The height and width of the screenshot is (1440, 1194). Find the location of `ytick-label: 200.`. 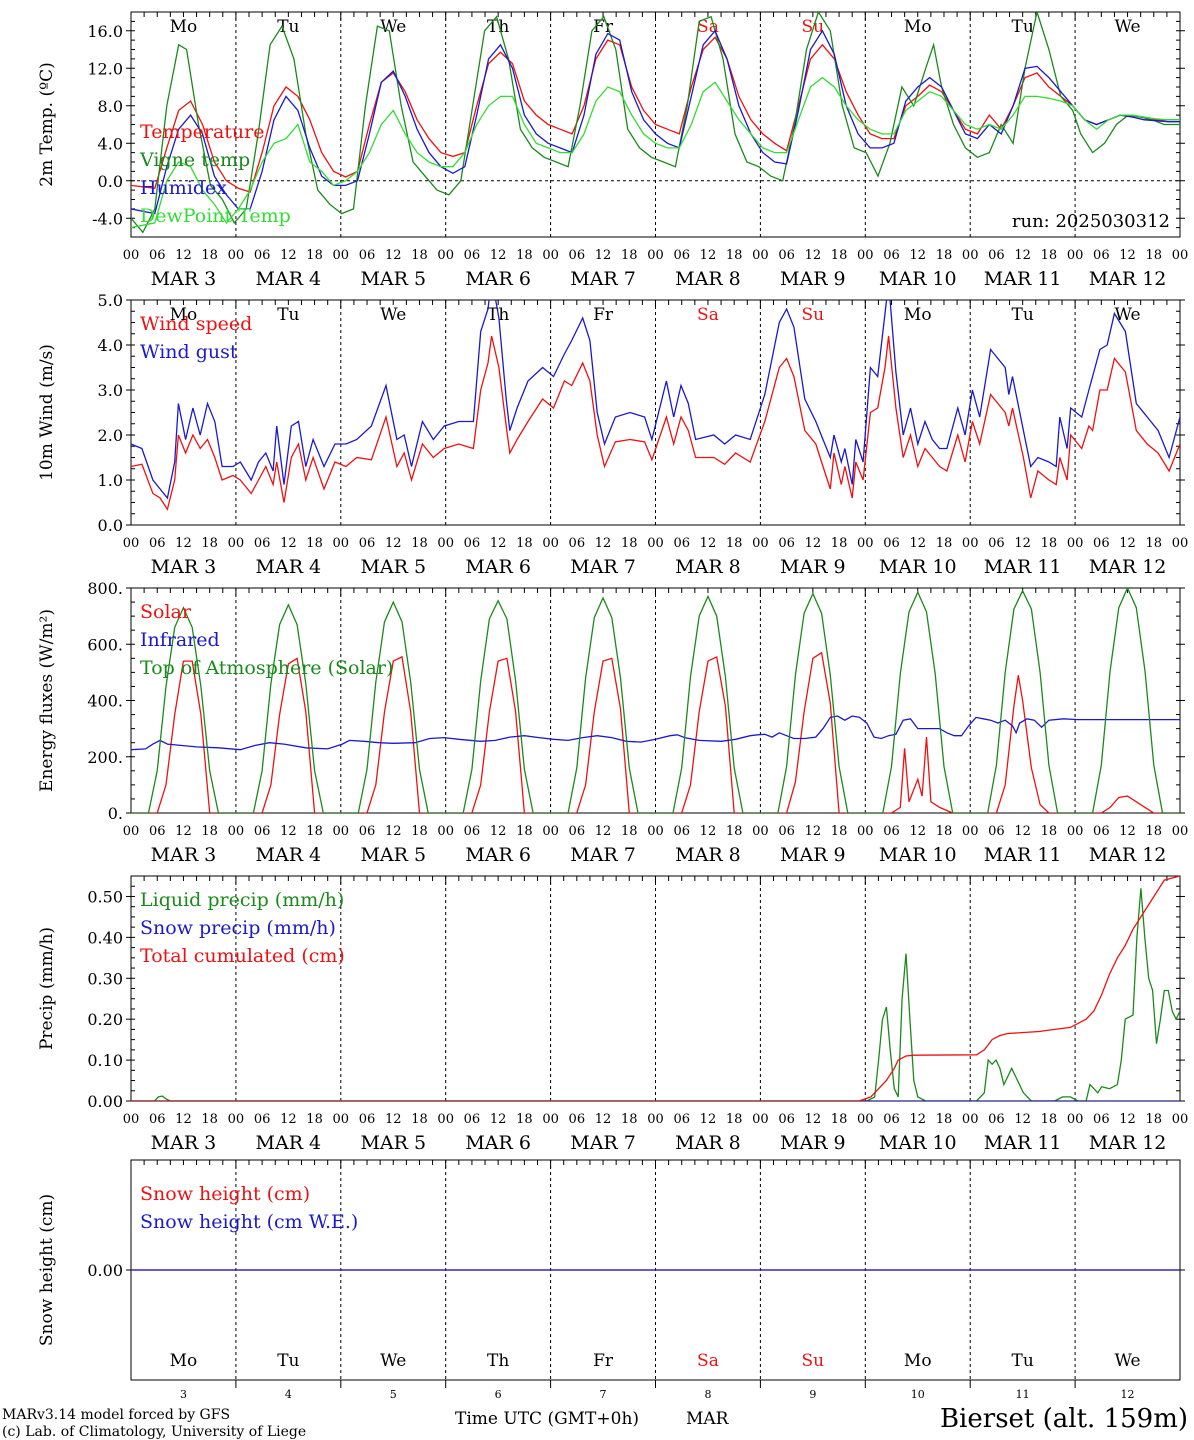

ytick-label: 200. is located at coordinates (105, 757).